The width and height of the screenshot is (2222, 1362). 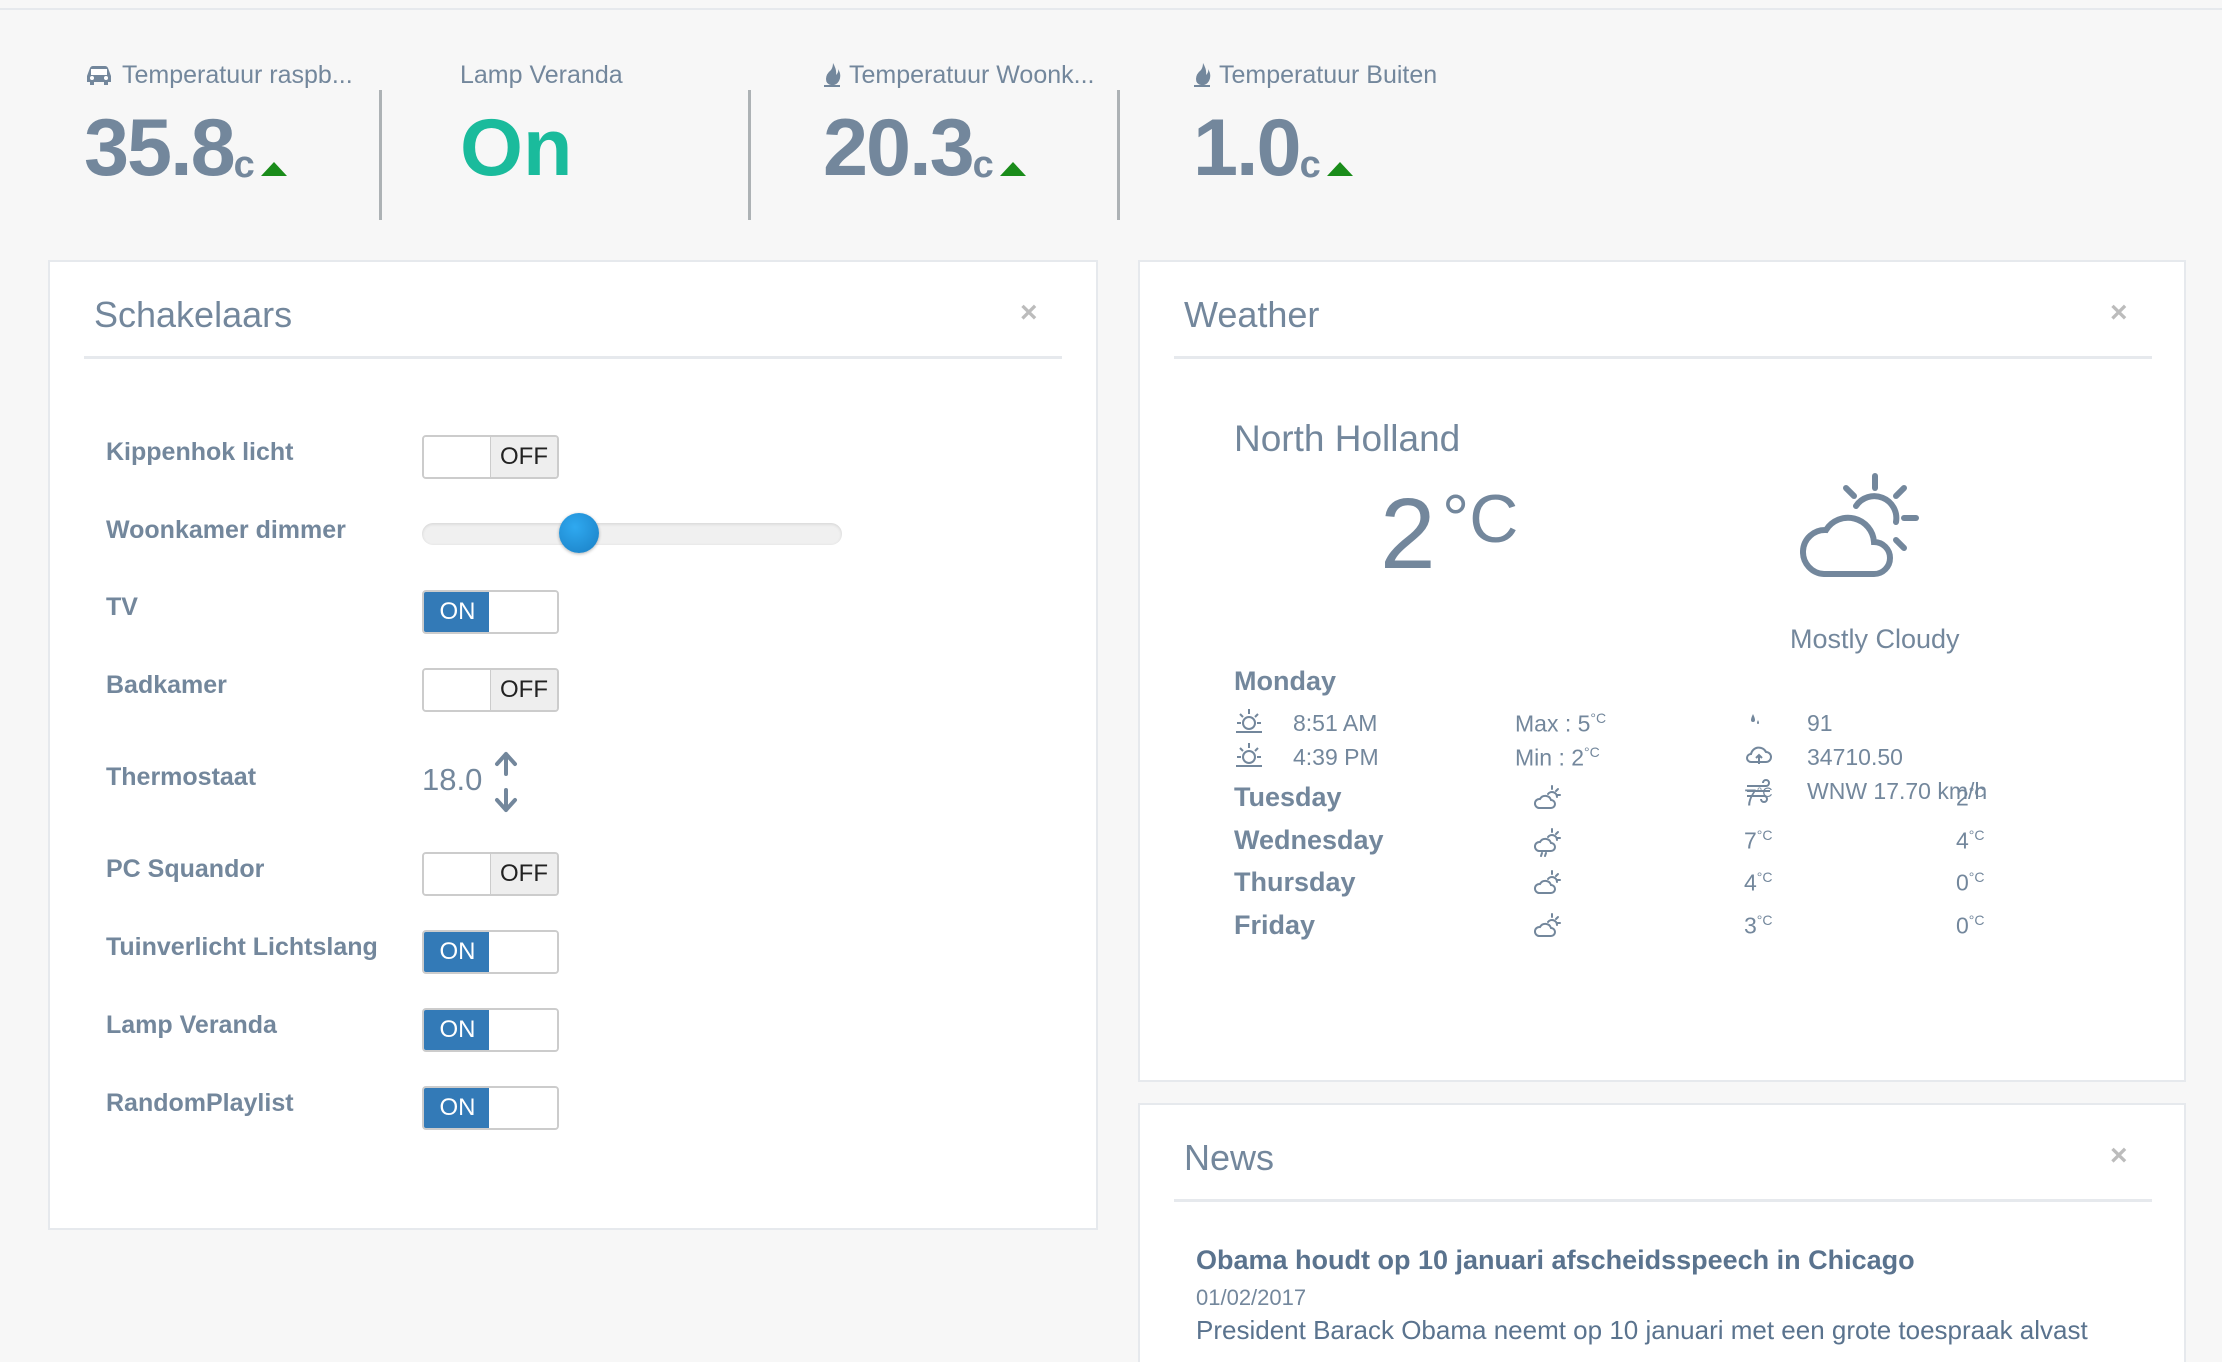 What do you see at coordinates (160, 148) in the screenshot?
I see `tile-value: 35.8` at bounding box center [160, 148].